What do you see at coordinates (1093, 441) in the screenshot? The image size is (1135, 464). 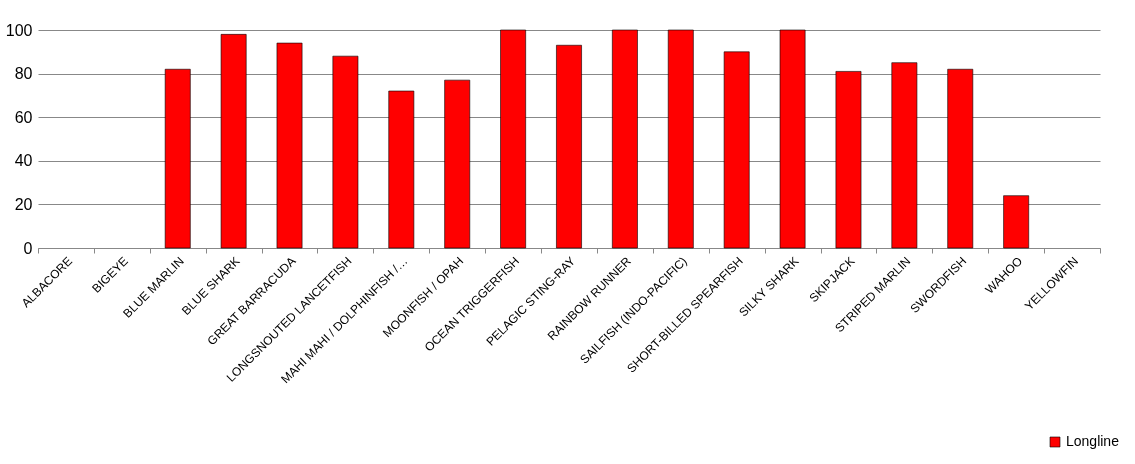 I see `legend-label: Longline` at bounding box center [1093, 441].